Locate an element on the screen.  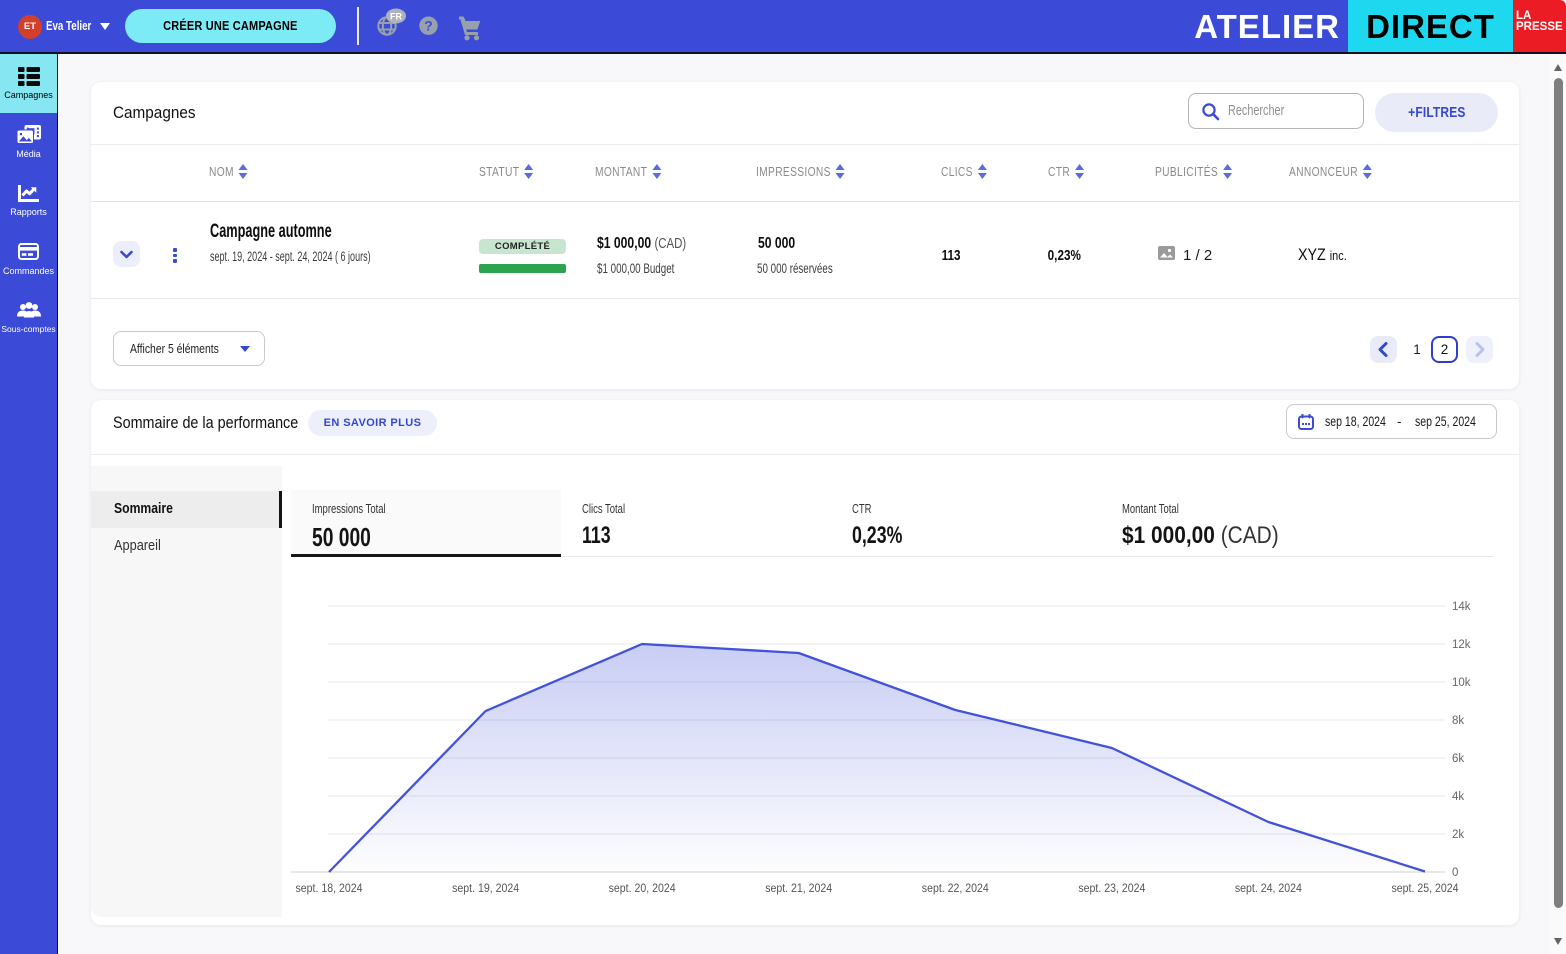
svg-text: sept. 25, 2024 is located at coordinates (1425, 888).